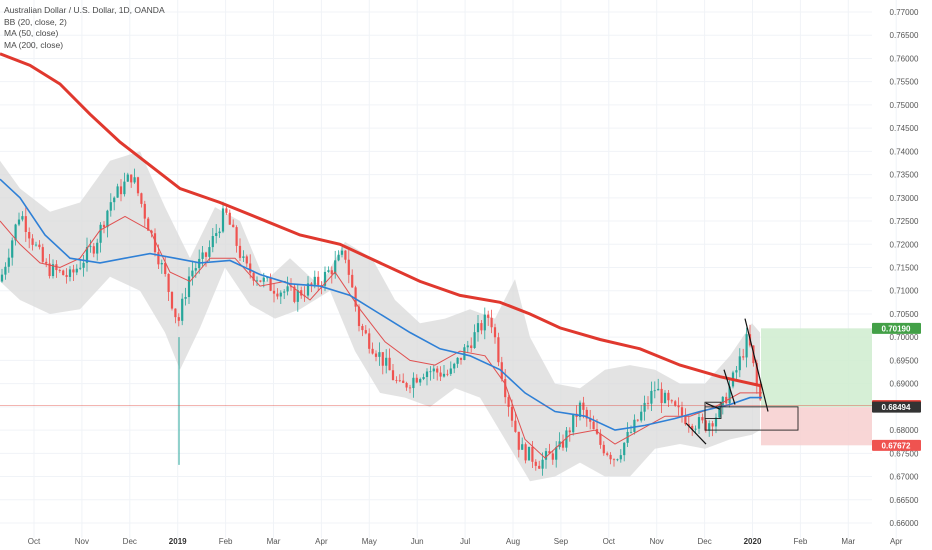 The height and width of the screenshot is (550, 932). I want to click on price-tick-label: 0.70000, so click(904, 337).